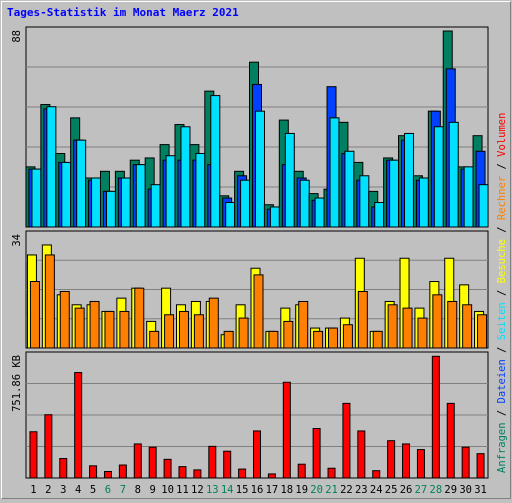 The image size is (512, 503). I want to click on x-tick-label-day-24: 24, so click(376, 490).